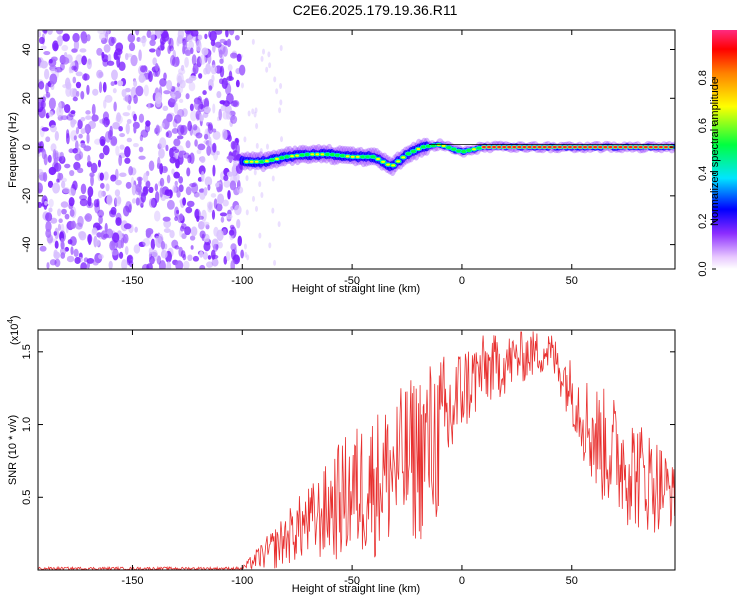 Image resolution: width=750 pixels, height=600 pixels. Describe the element at coordinates (356, 289) in the screenshot. I see `spectrogram-x-label: Height of straight line (km)` at that location.